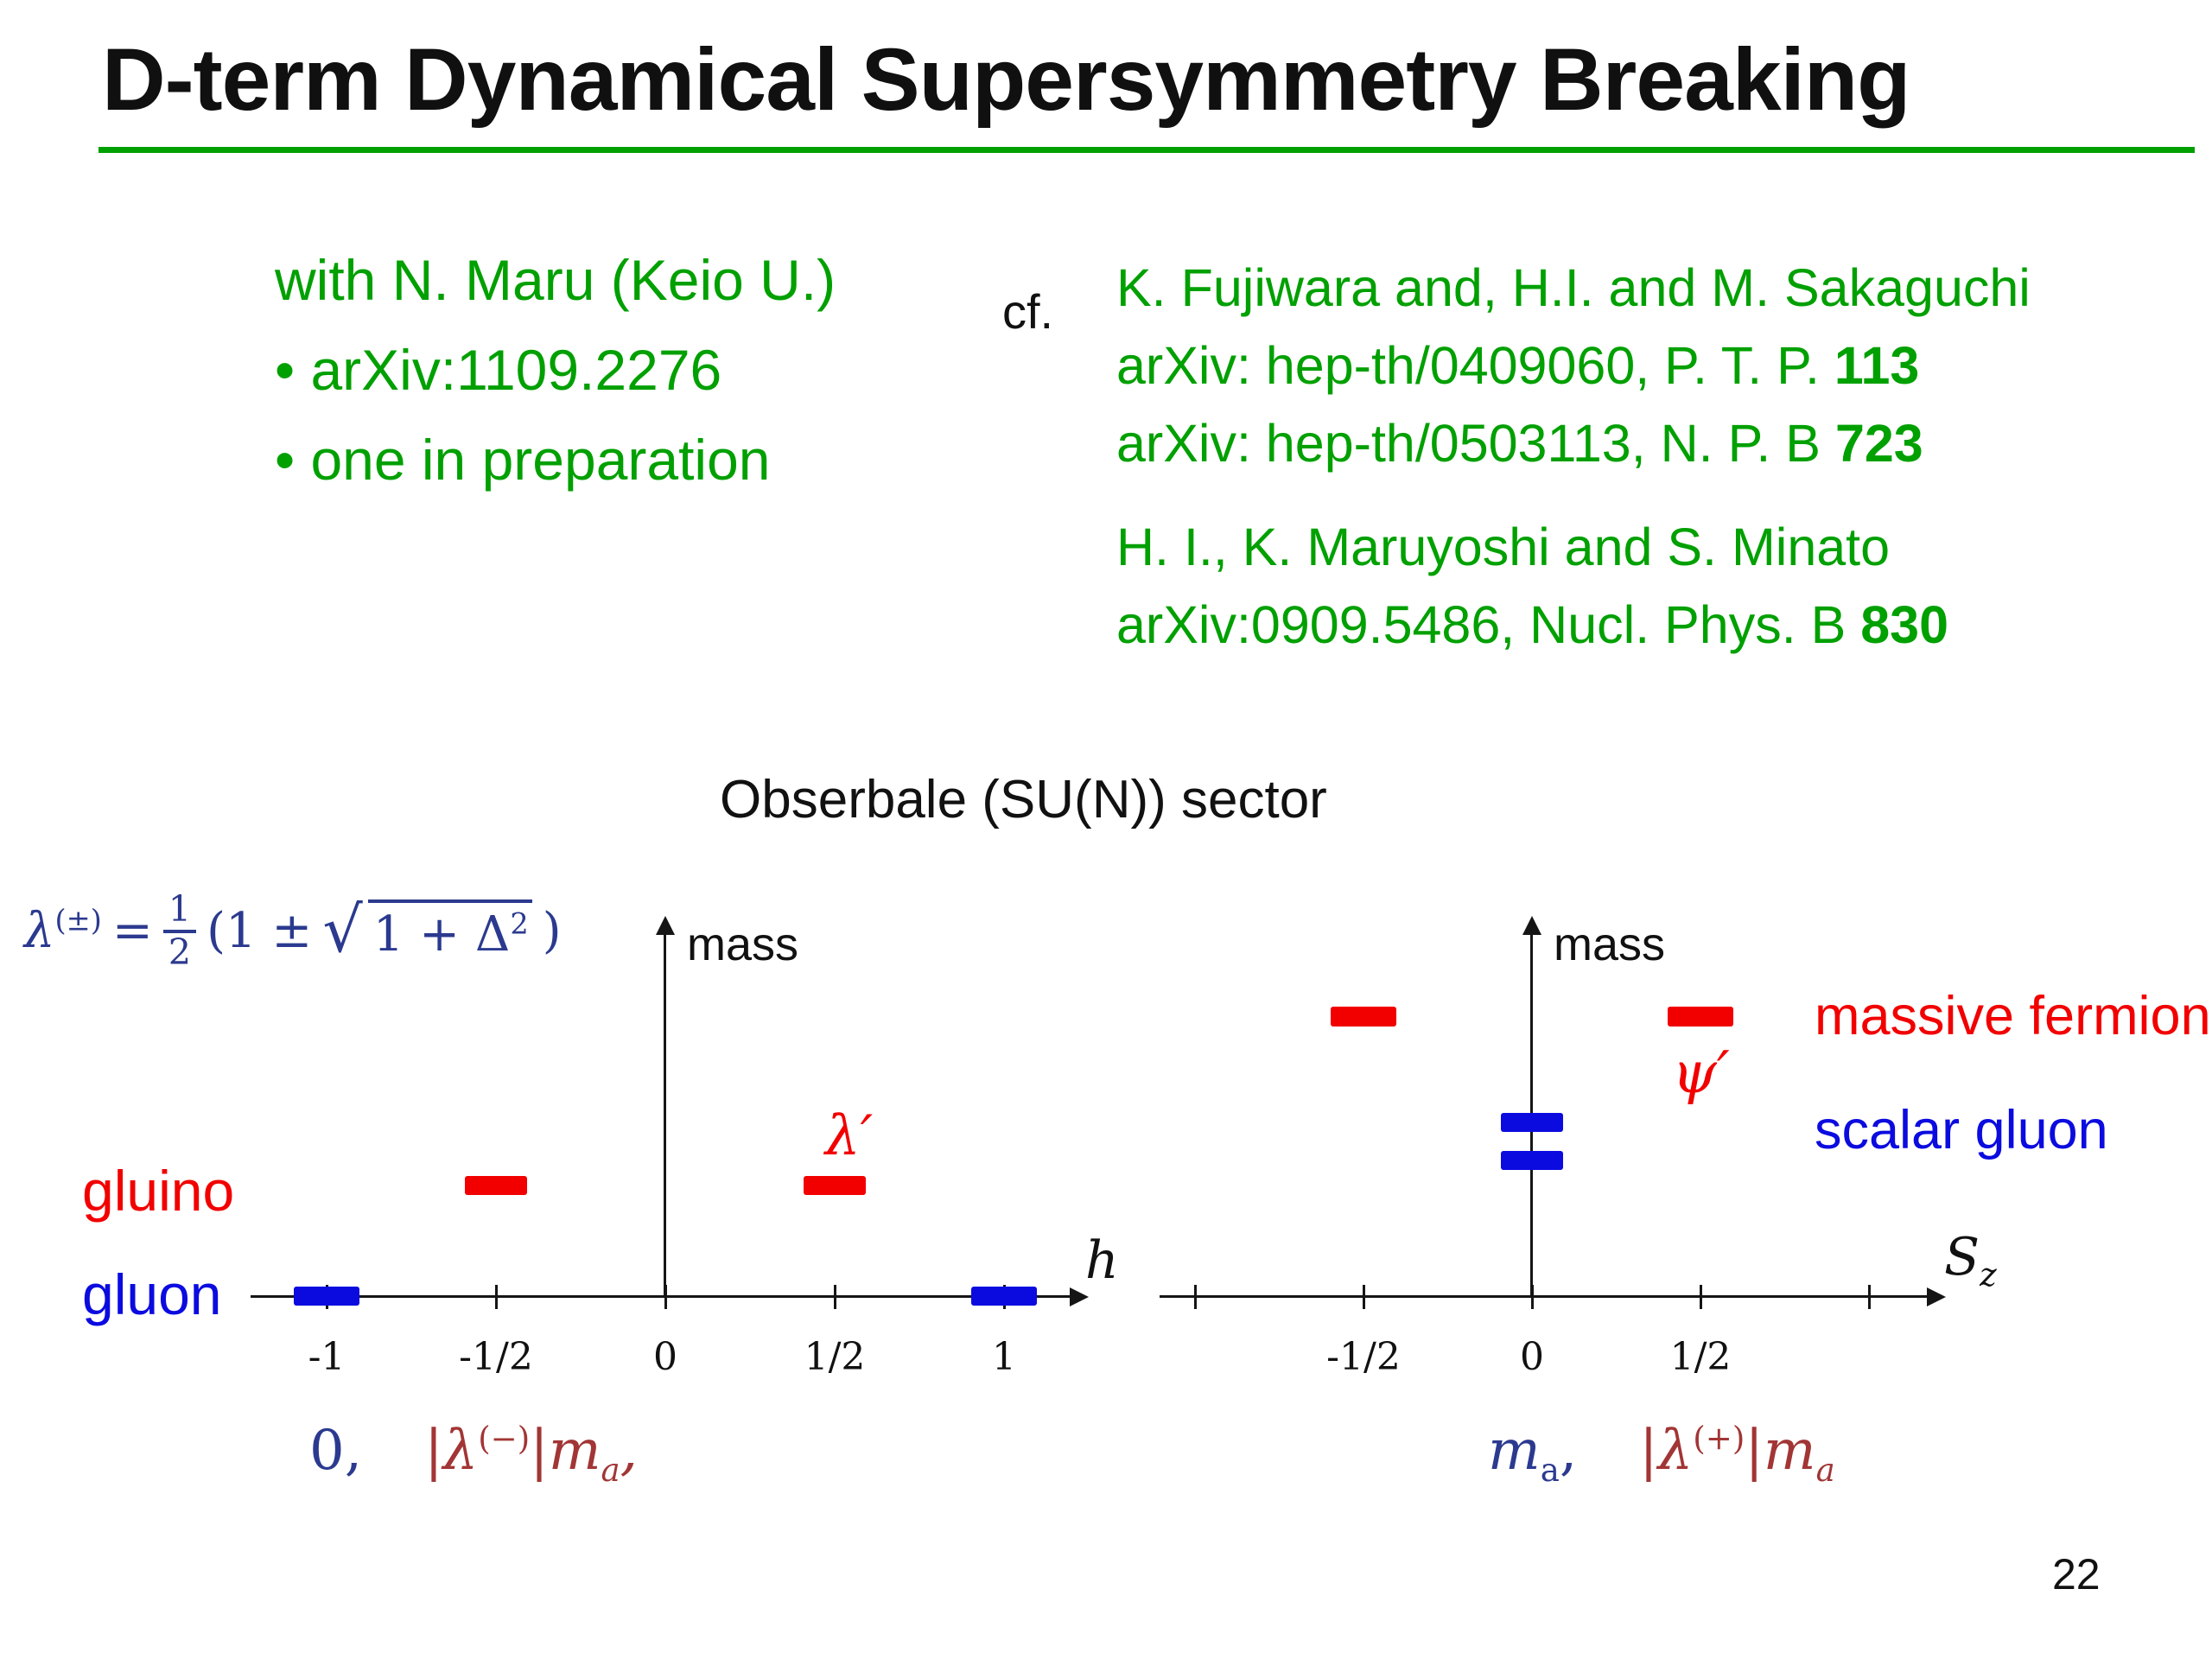  I want to click on lambda-formula: λ(±) = 1 2 (1 ± √ 1 + Δ2 ), so click(293, 930).